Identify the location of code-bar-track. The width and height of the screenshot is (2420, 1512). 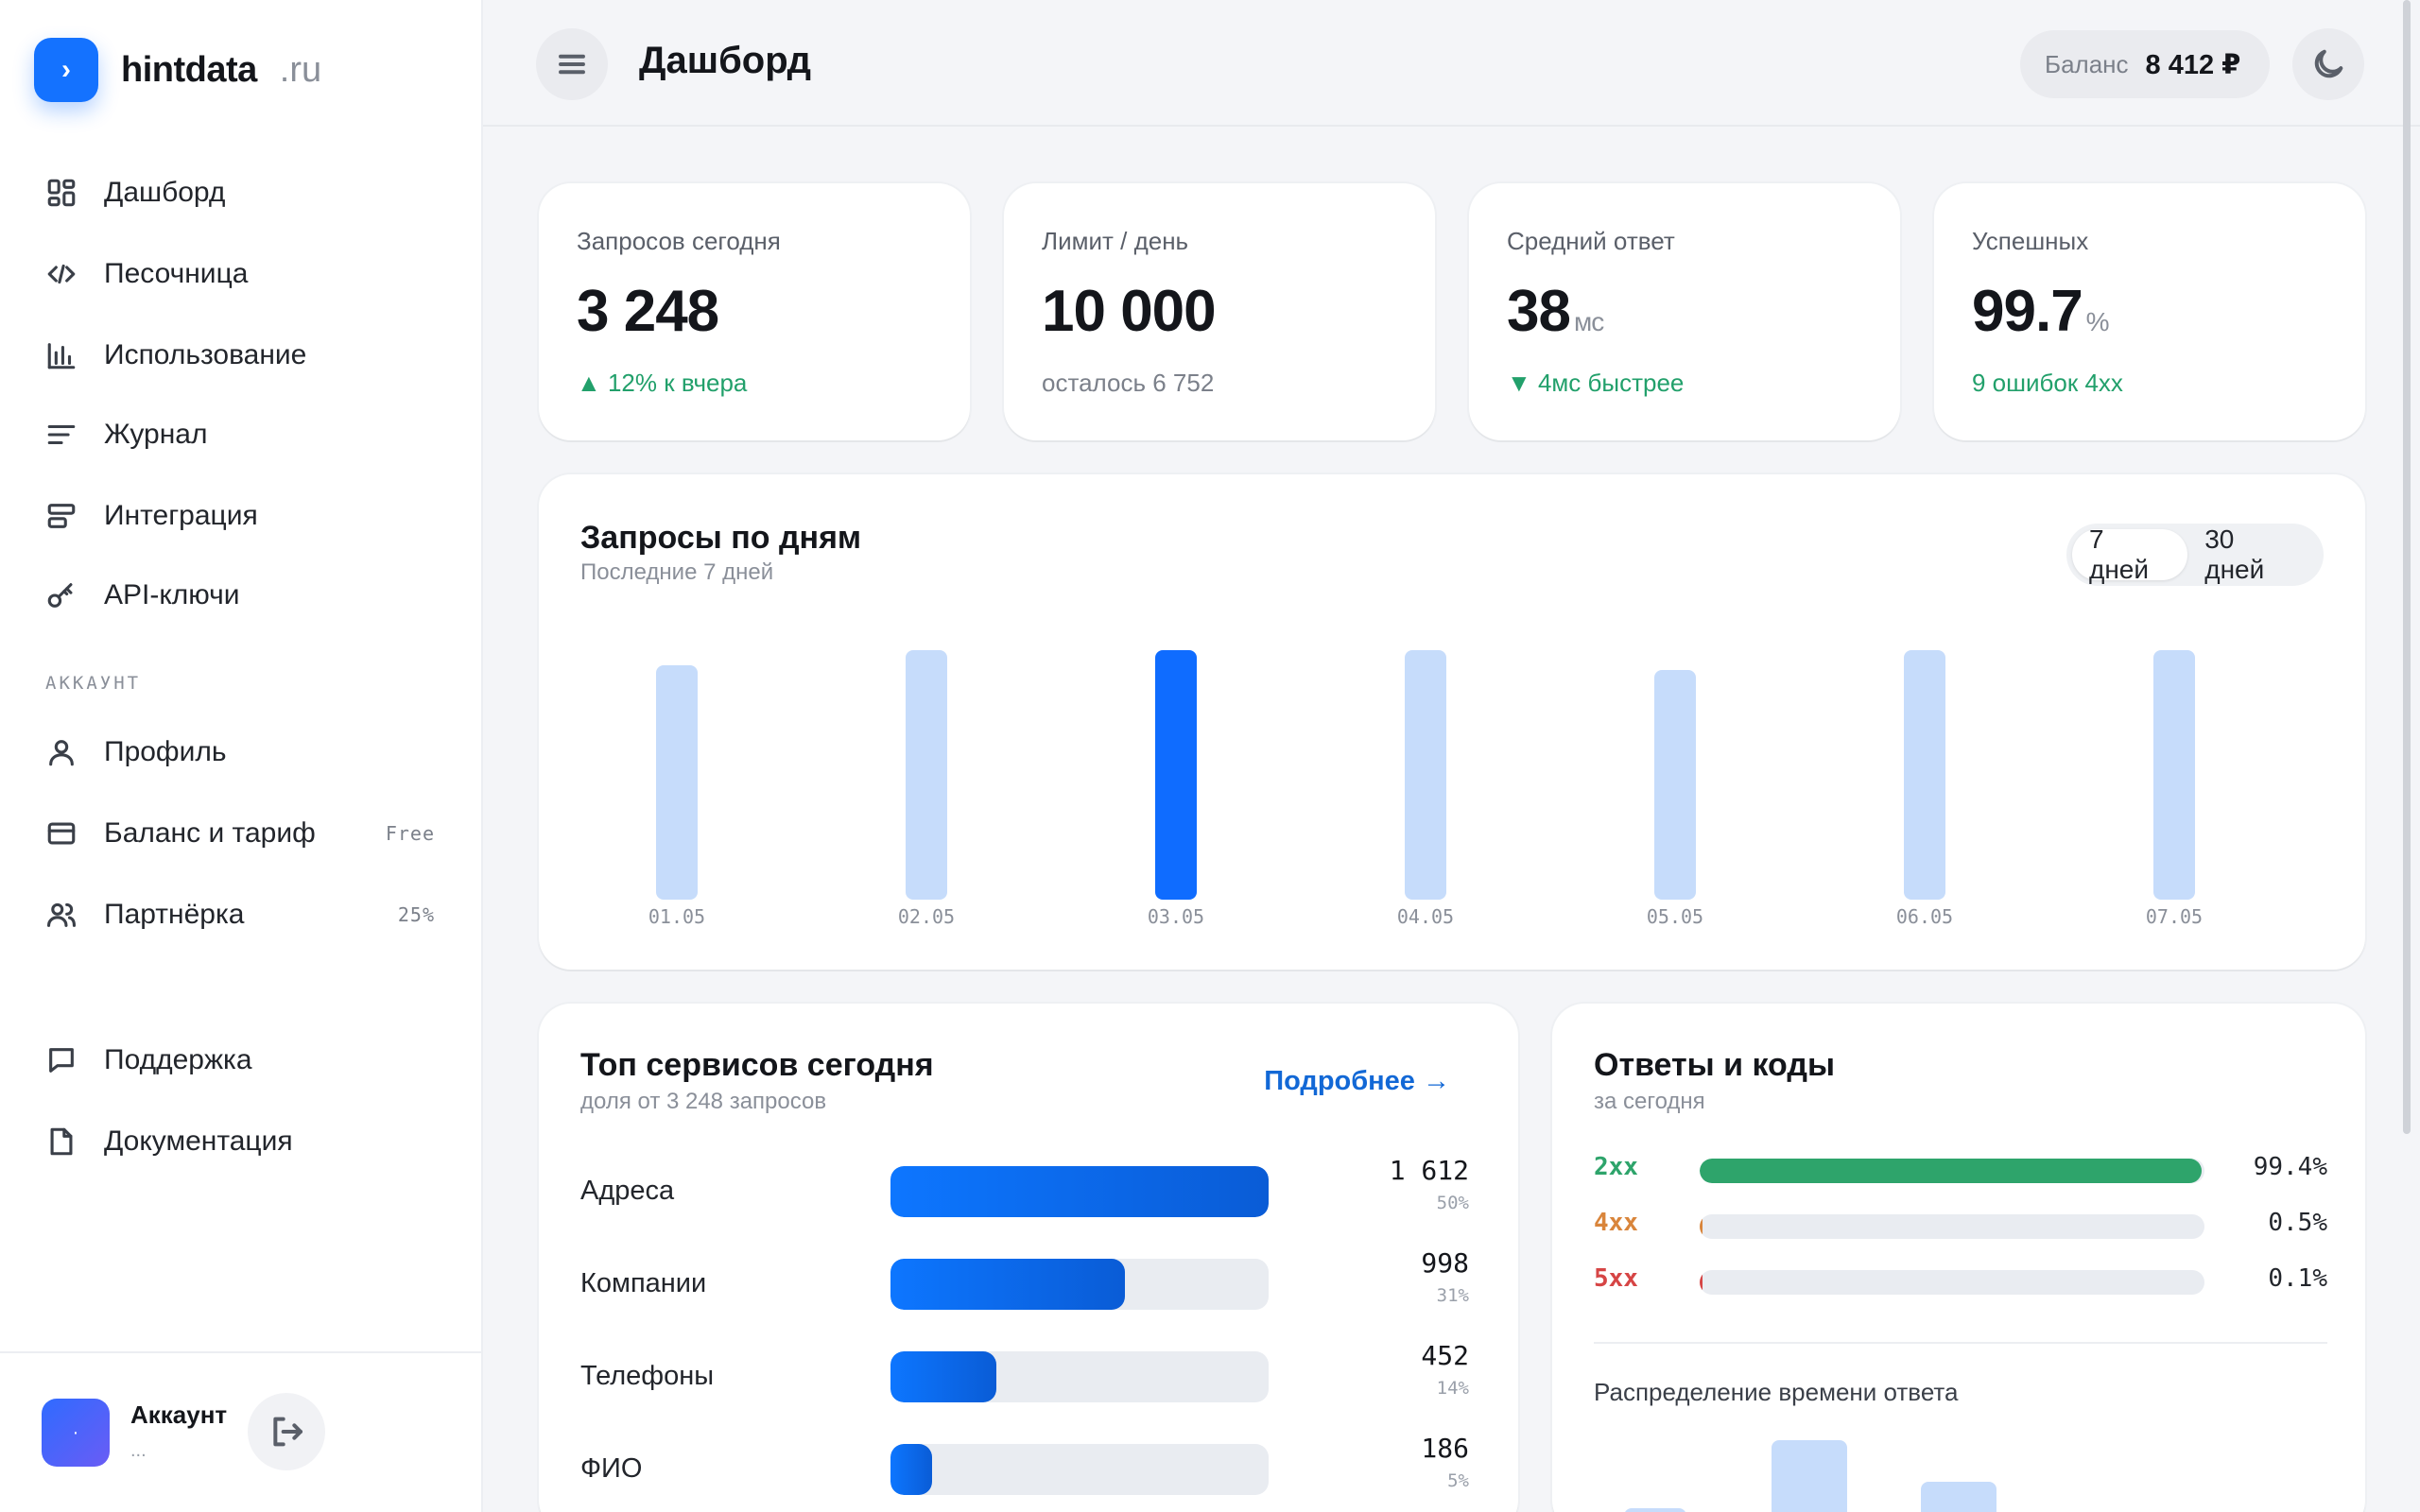
(1952, 1226).